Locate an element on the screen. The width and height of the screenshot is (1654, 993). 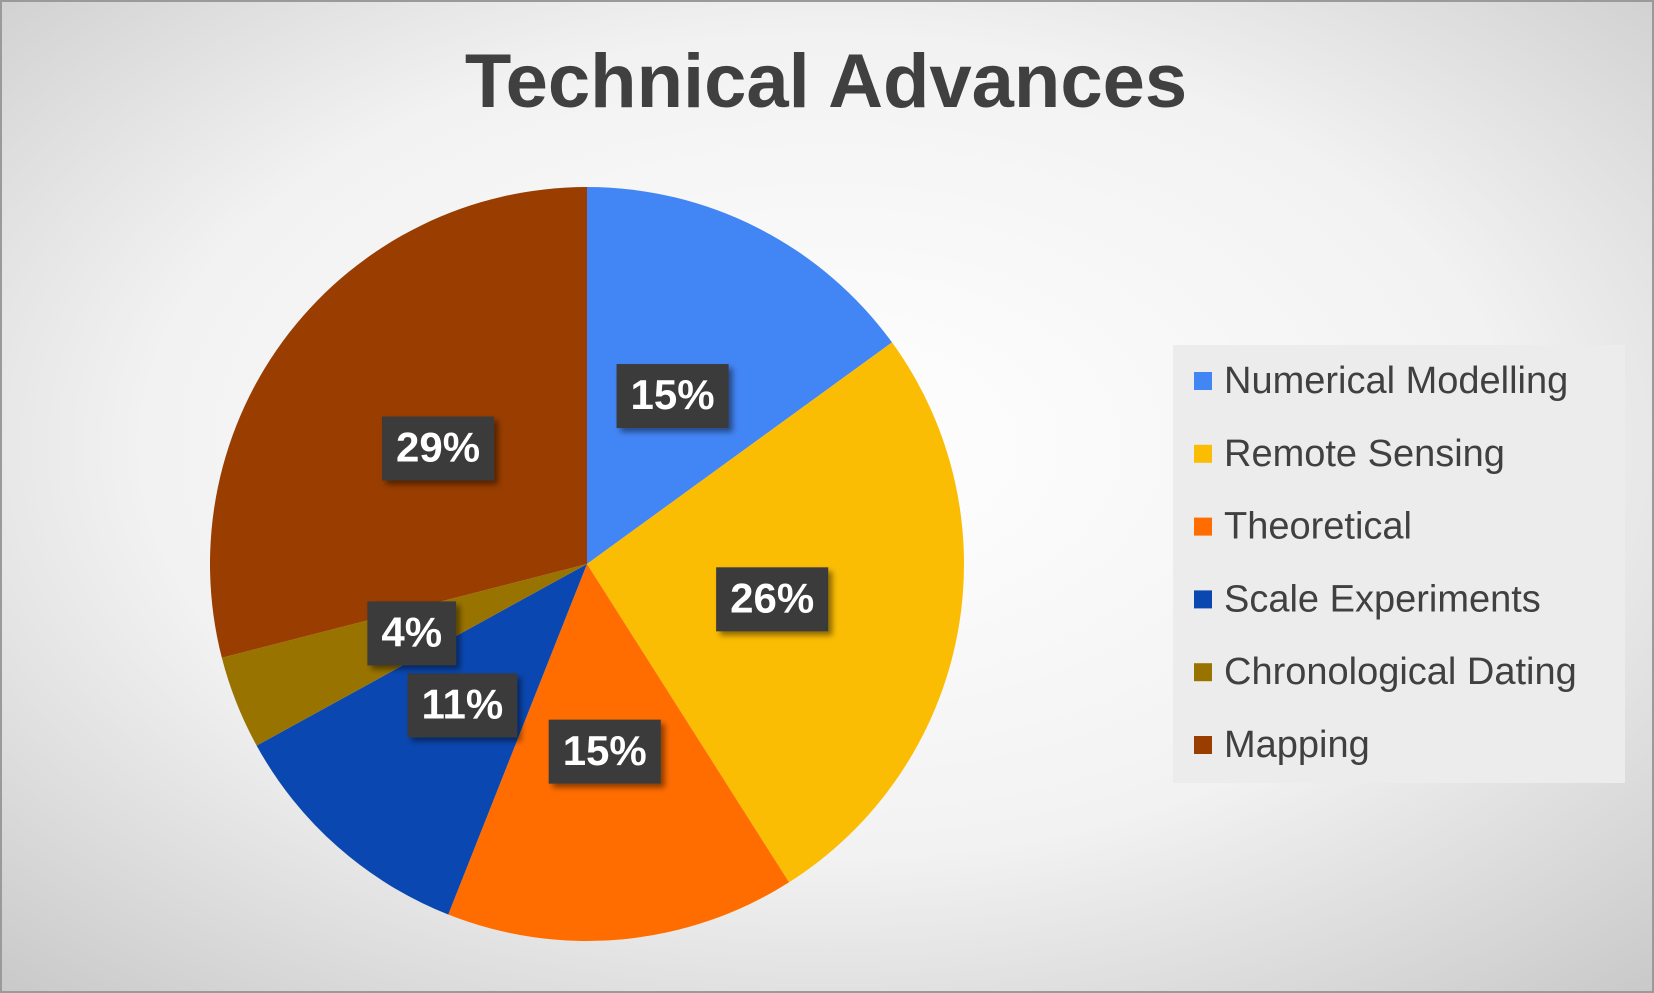
data-label: 4% is located at coordinates (411, 631).